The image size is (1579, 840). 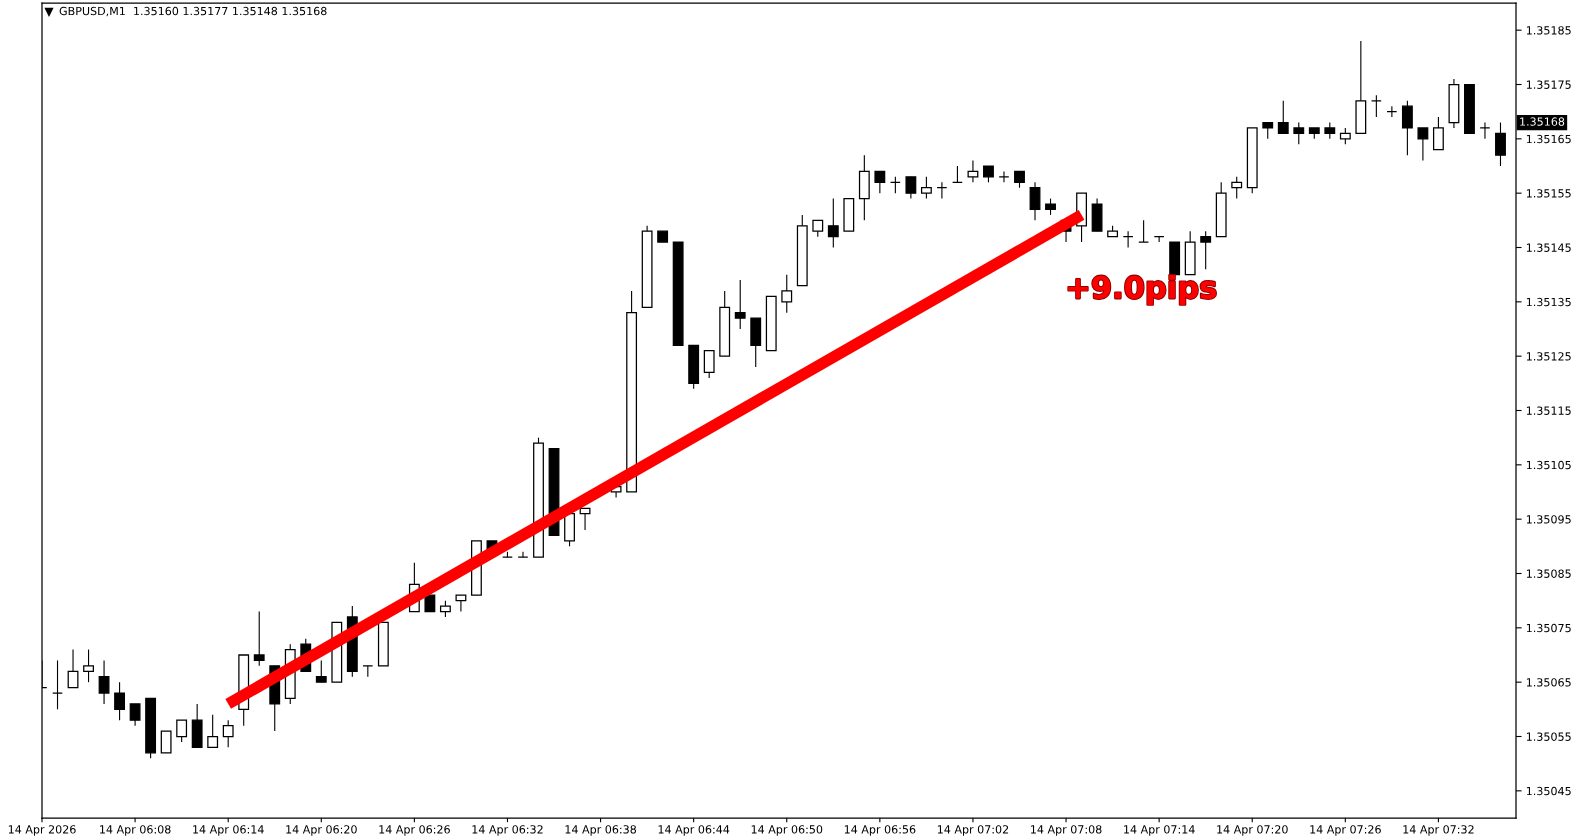 I want to click on x-tick-label: 14 Apr 07:14, so click(x=1159, y=830).